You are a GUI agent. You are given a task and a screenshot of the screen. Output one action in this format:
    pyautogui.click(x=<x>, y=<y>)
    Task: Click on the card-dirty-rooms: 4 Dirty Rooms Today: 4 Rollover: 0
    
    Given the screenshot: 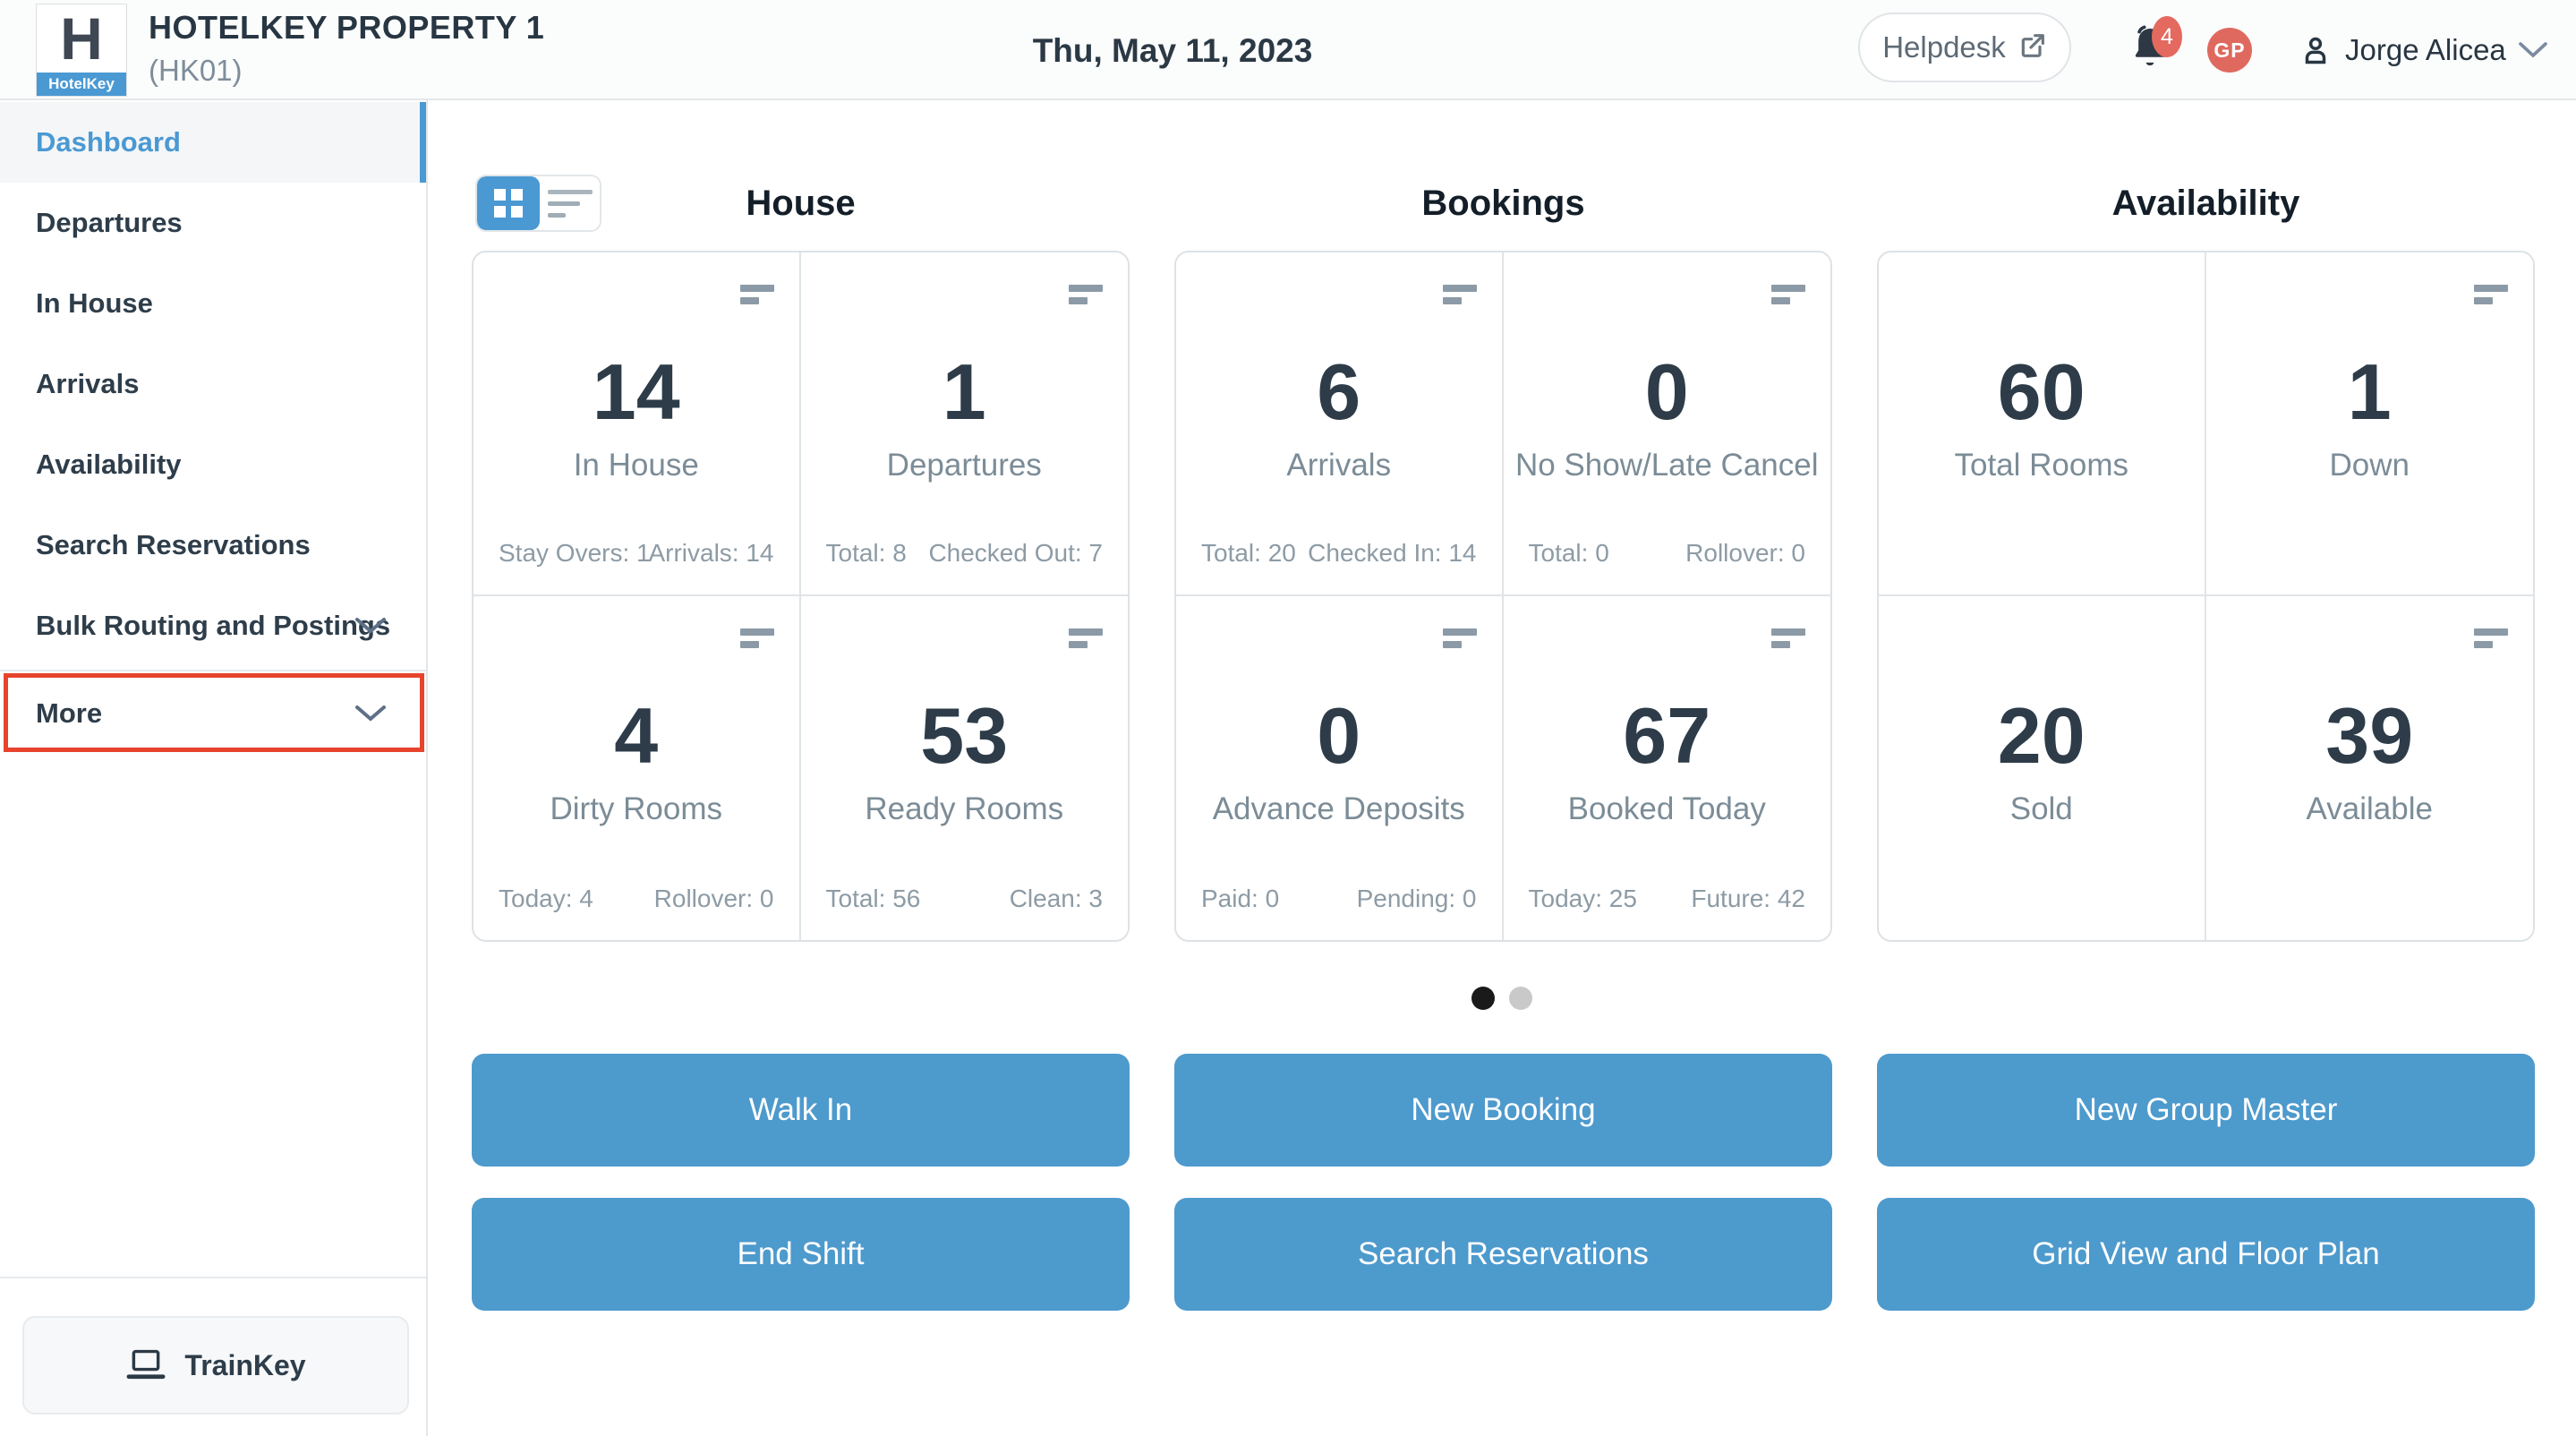 What is the action you would take?
    pyautogui.click(x=637, y=768)
    